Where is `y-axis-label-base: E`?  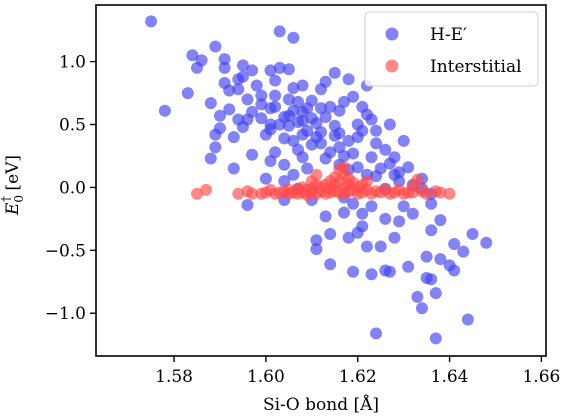
y-axis-label-base: E is located at coordinates (13, 209).